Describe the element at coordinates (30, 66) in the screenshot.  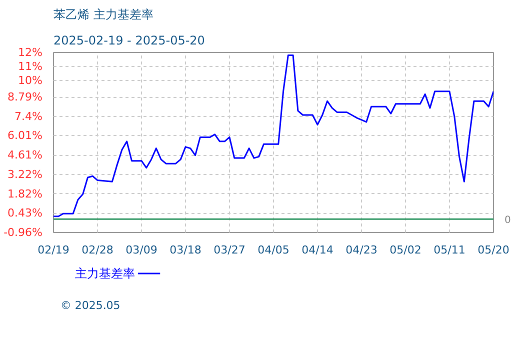
I see `y-tick-label: 11%` at that location.